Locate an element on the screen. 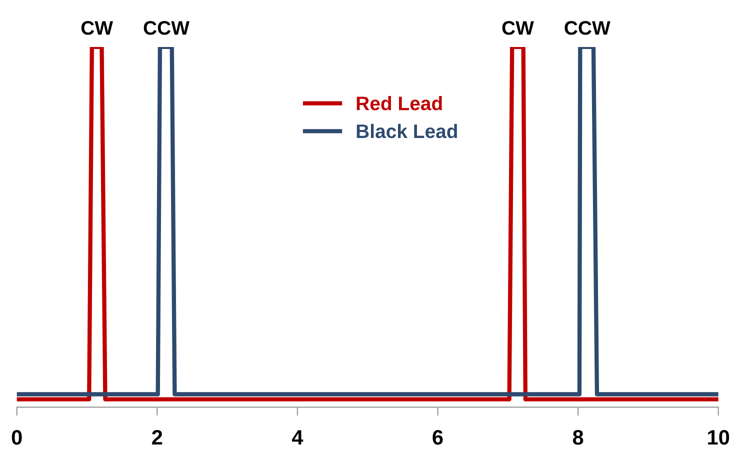  x-tick-label: 2 is located at coordinates (157, 437).